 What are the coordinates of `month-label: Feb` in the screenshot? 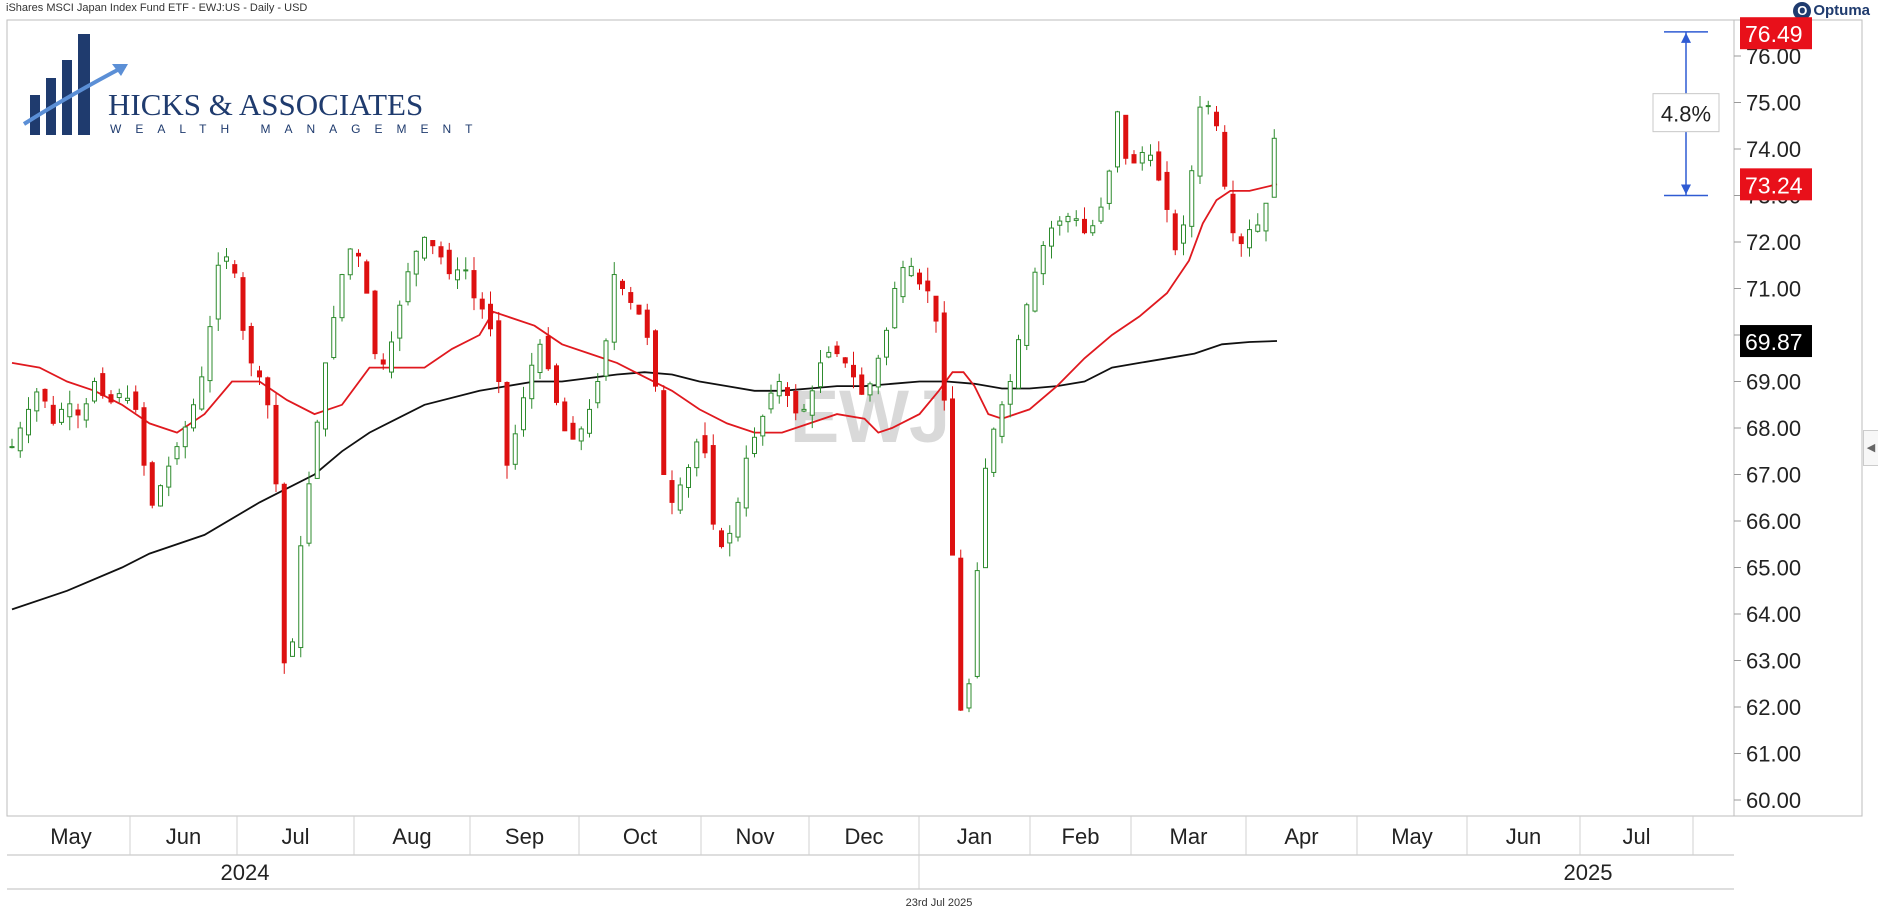 It's located at (1081, 836).